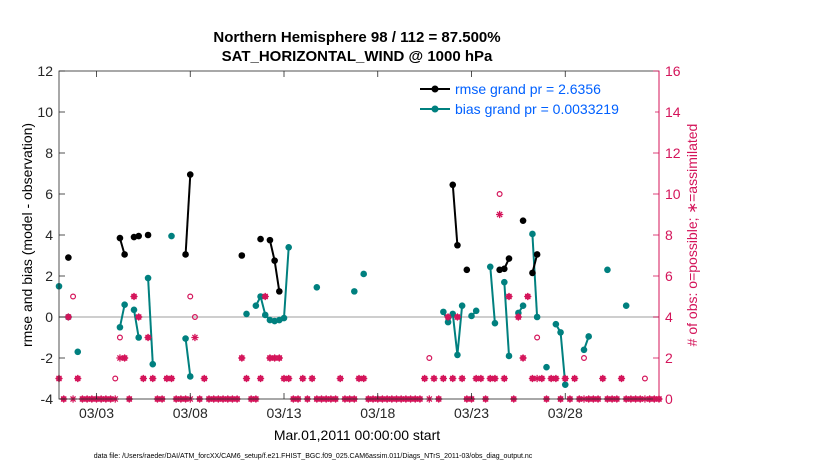 Image resolution: width=830 pixels, height=470 pixels. Describe the element at coordinates (47, 399) in the screenshot. I see `y-tick-label: -4` at that location.